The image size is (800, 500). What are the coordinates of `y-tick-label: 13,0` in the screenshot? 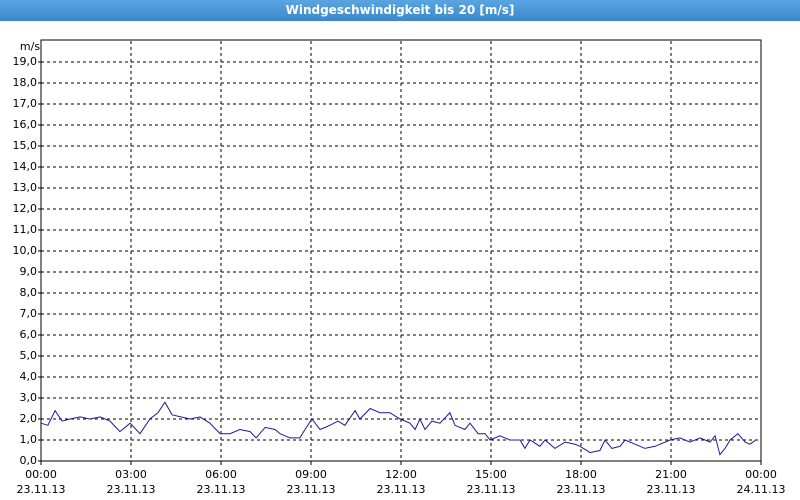 It's located at (25, 187).